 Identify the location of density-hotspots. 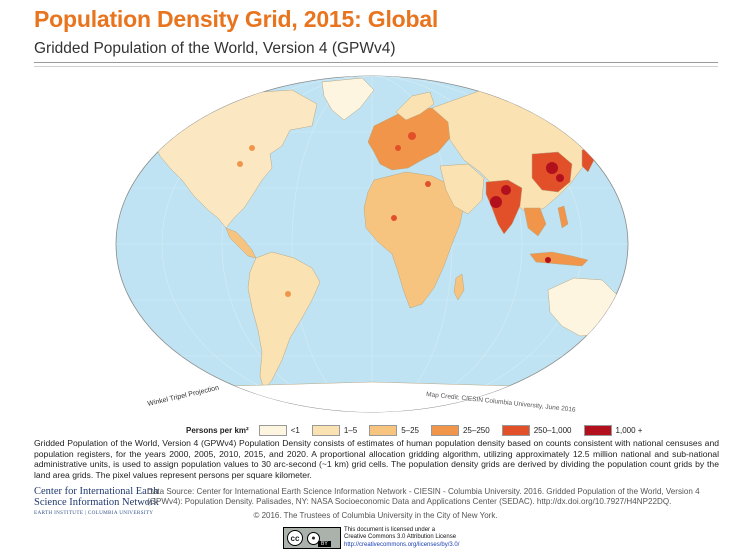
(400, 214).